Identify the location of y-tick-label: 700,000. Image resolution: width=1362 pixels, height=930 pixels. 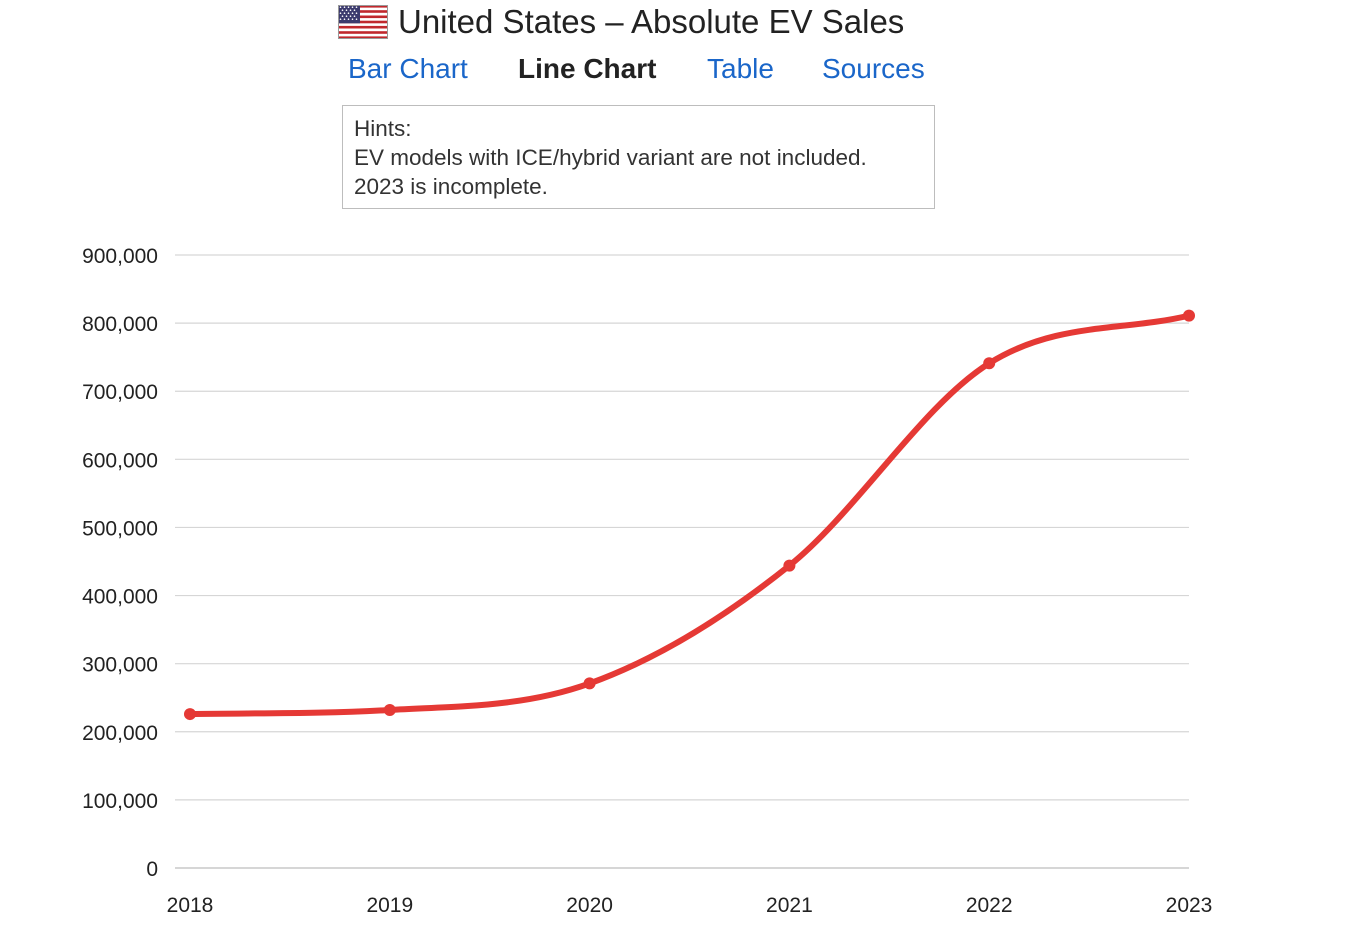
(120, 392).